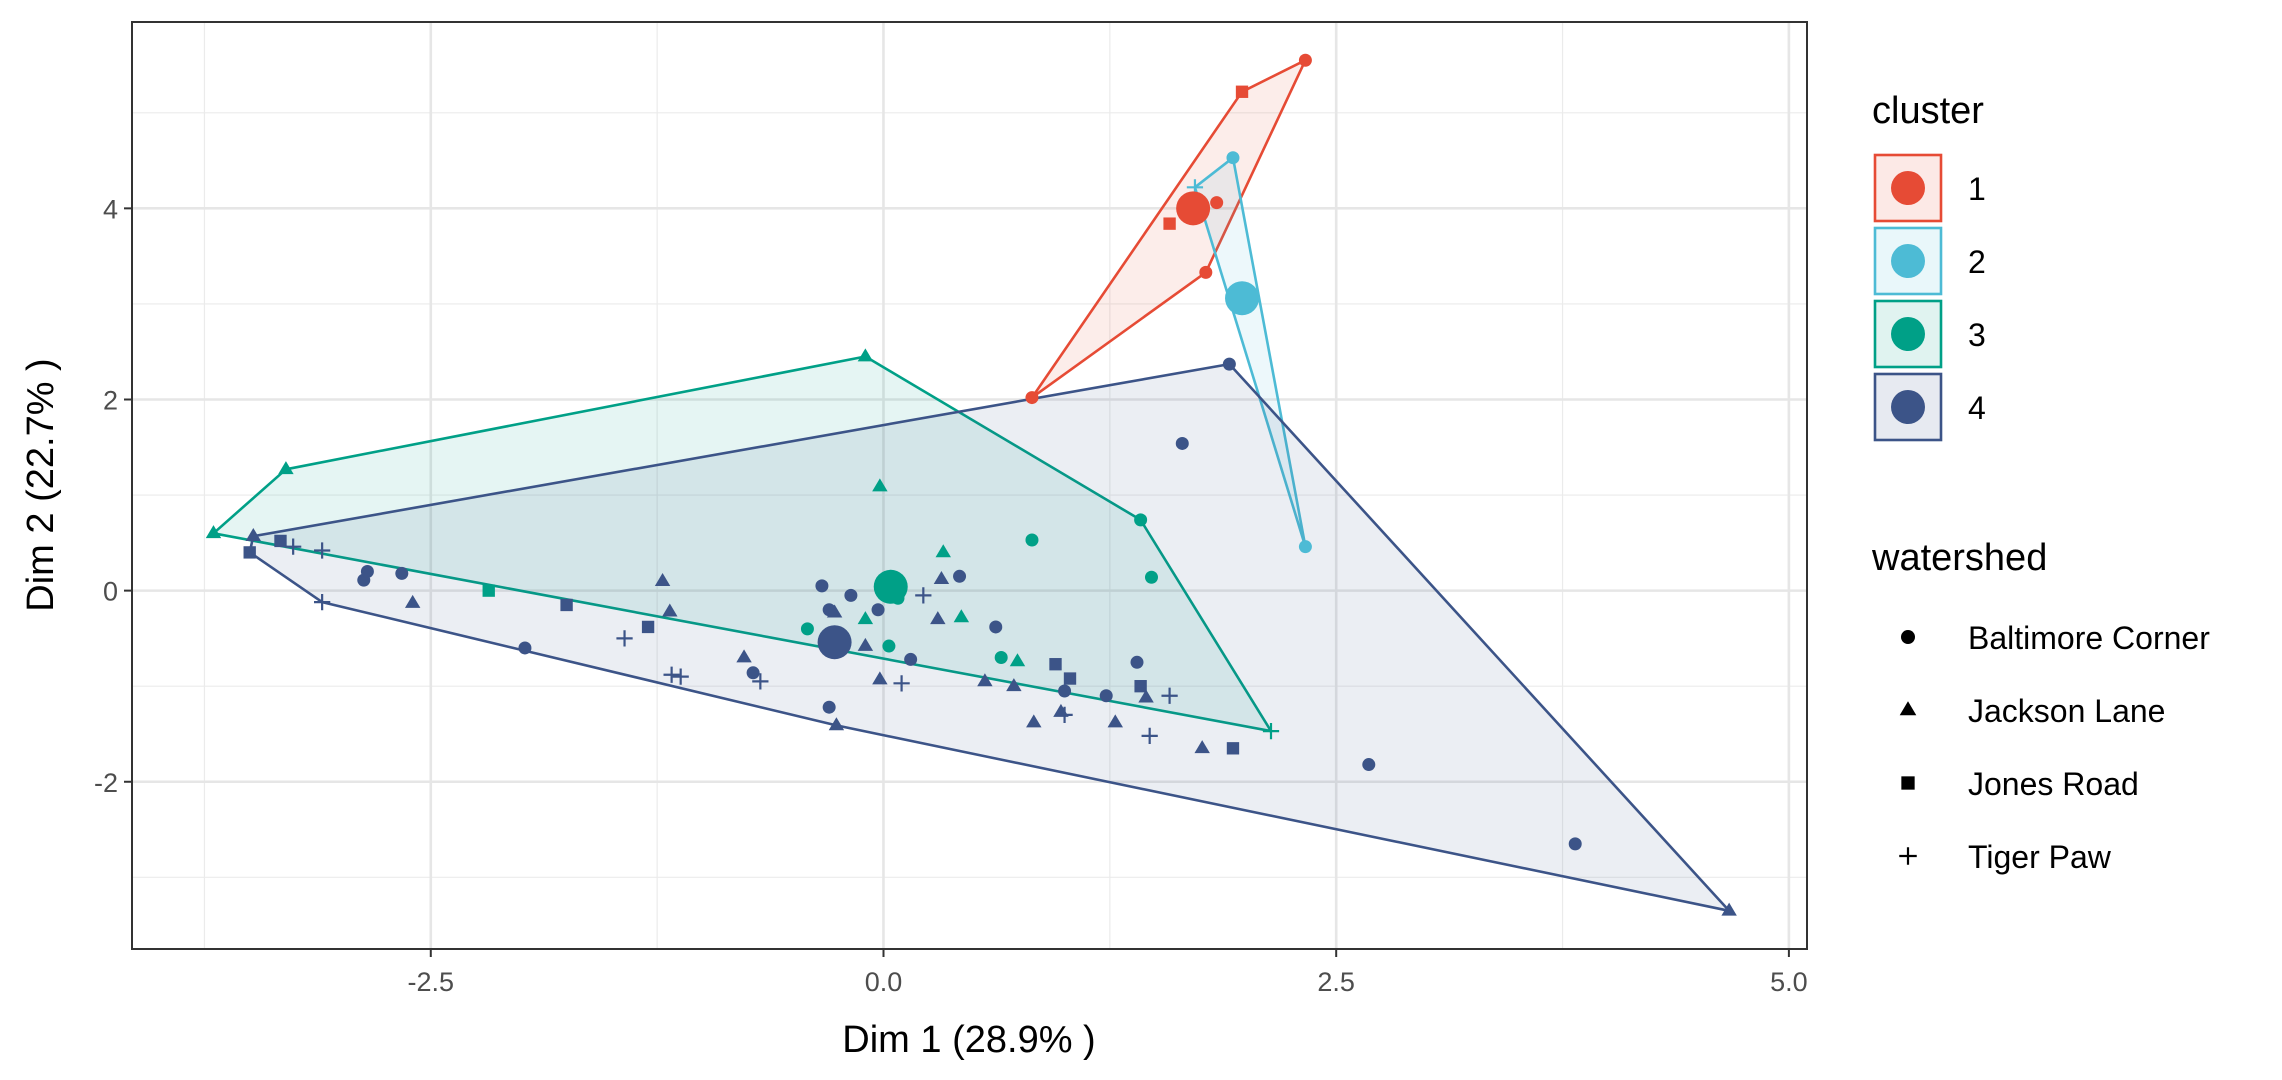  Describe the element at coordinates (1929, 266) in the screenshot. I see `cluster-legend: cluster 1 2 3 4` at that location.